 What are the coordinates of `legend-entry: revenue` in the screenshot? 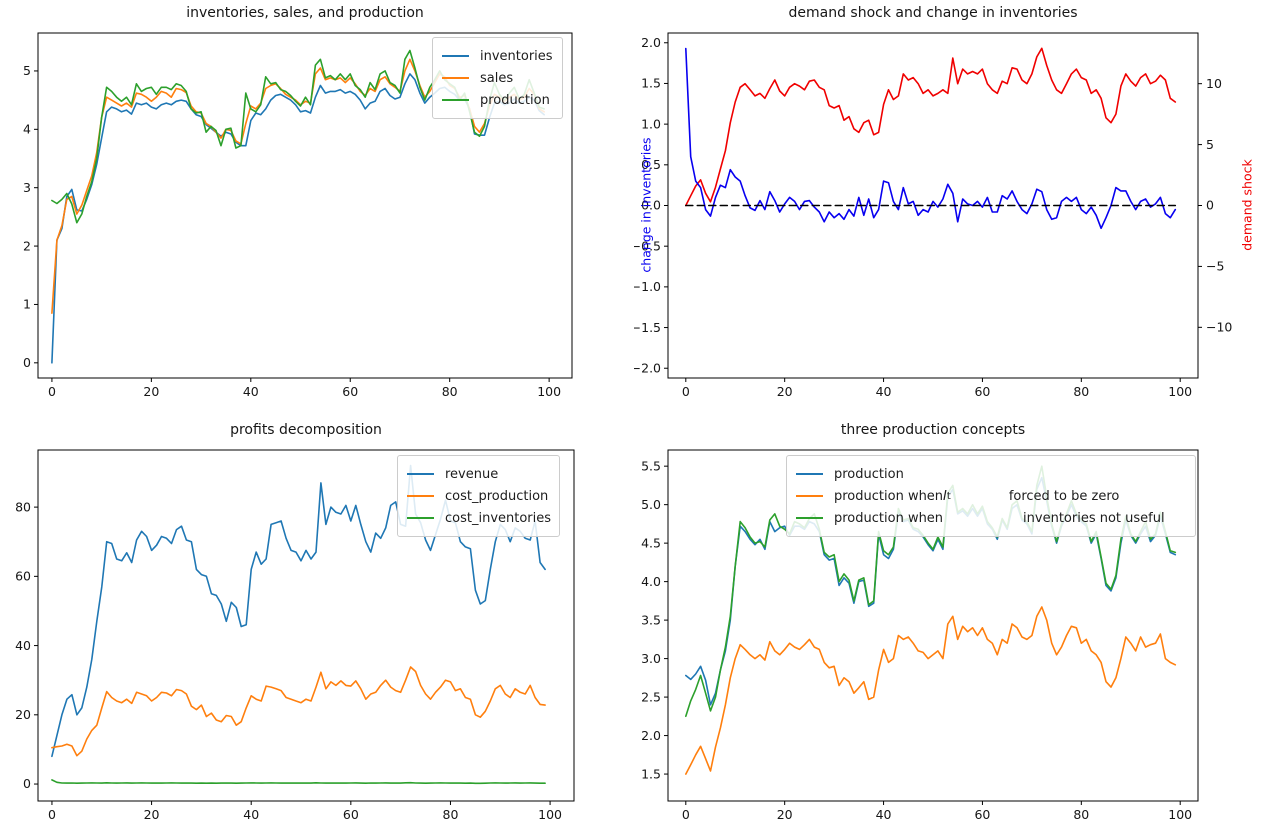 It's located at (478, 474).